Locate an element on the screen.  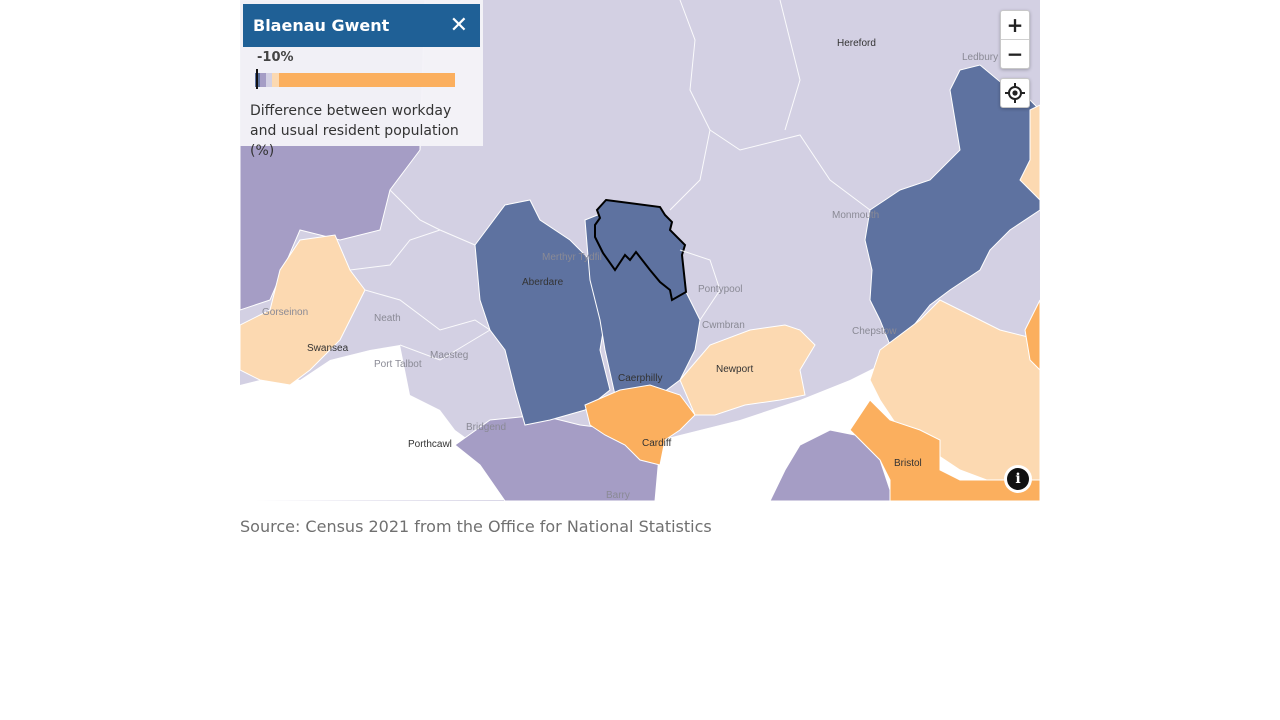
selected-area-value: -10% is located at coordinates (275, 57).